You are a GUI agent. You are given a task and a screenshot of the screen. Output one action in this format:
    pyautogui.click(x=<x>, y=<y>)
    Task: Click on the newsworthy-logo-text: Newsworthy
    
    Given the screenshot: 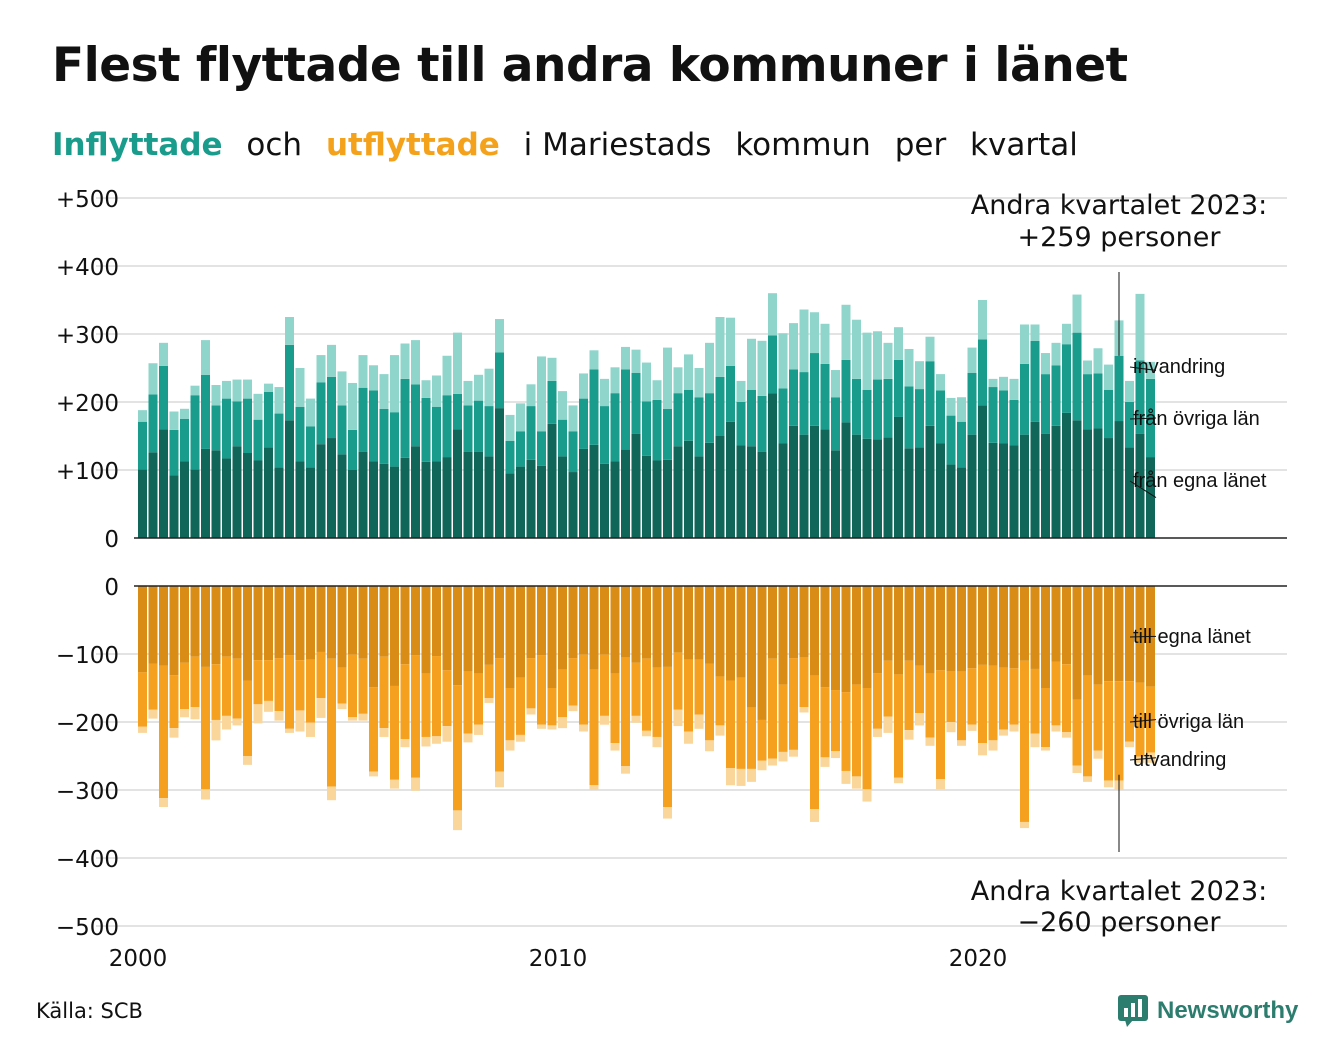 What is the action you would take?
    pyautogui.click(x=1228, y=1010)
    